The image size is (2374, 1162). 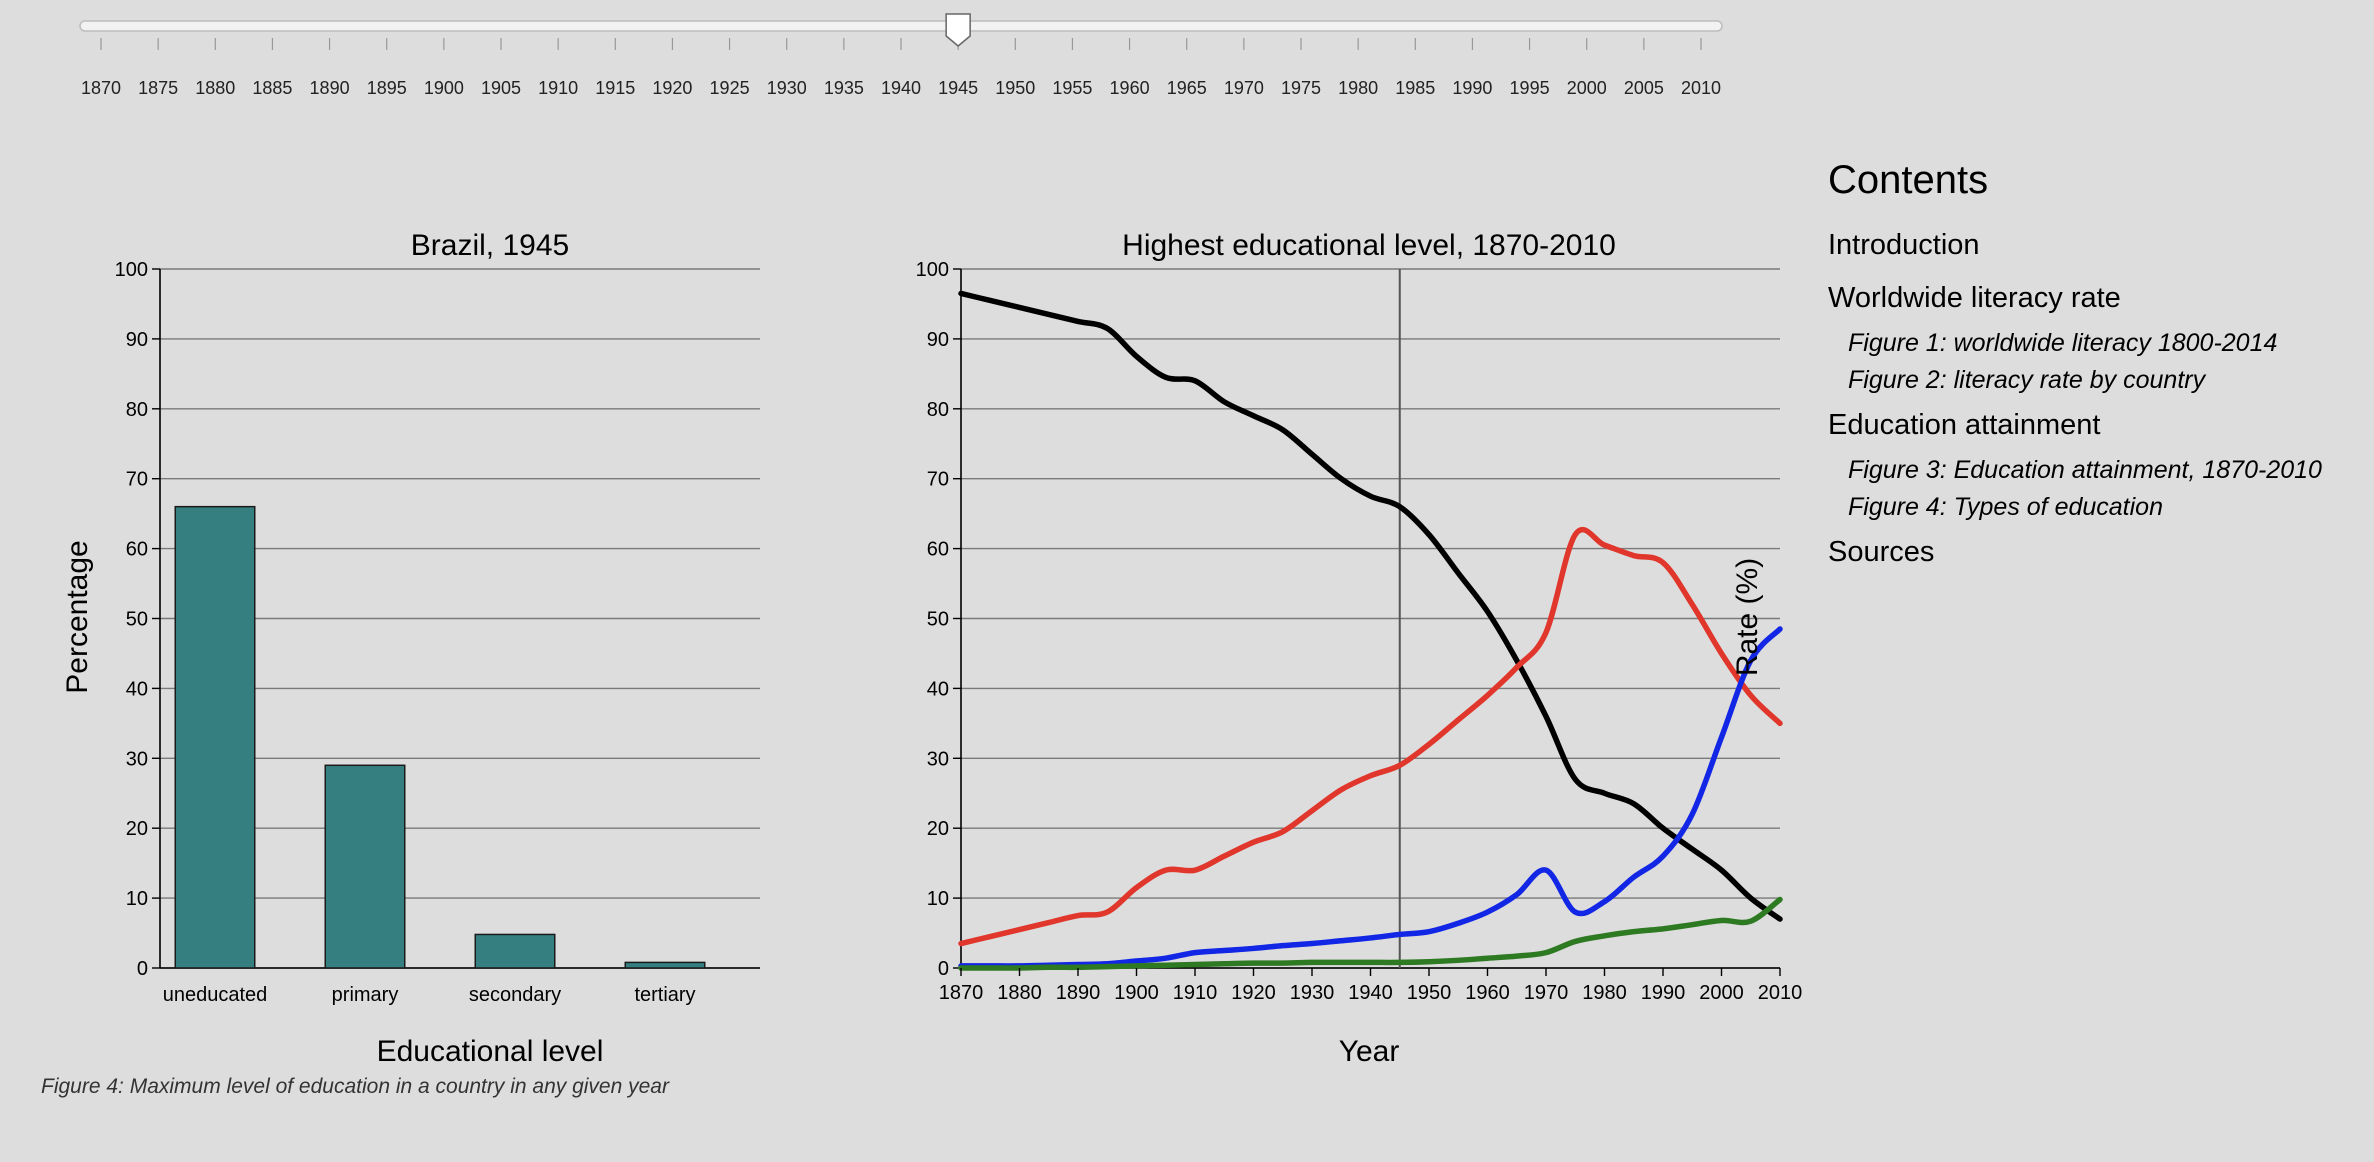 I want to click on slider-tick-label: 1985, so click(x=1415, y=88).